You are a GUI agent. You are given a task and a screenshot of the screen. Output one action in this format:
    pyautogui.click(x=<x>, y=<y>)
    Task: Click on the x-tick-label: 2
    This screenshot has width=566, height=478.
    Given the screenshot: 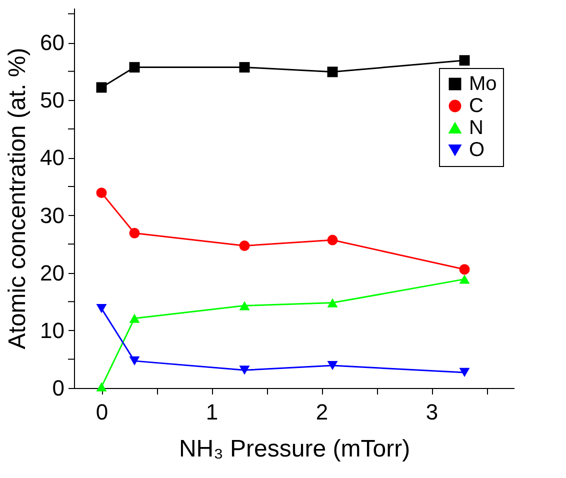 What is the action you would take?
    pyautogui.click(x=322, y=412)
    